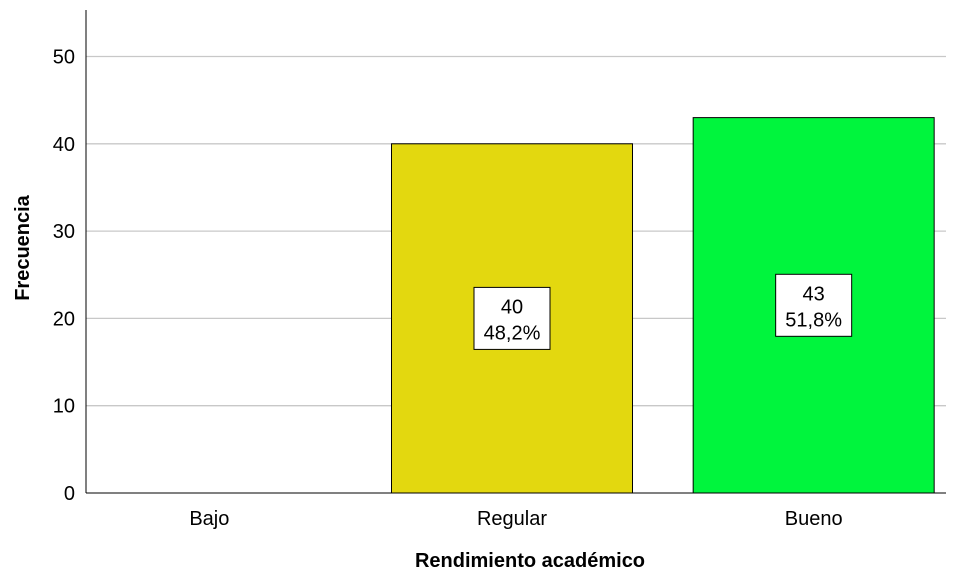  What do you see at coordinates (64, 145) in the screenshot?
I see `y-tick-label: 40` at bounding box center [64, 145].